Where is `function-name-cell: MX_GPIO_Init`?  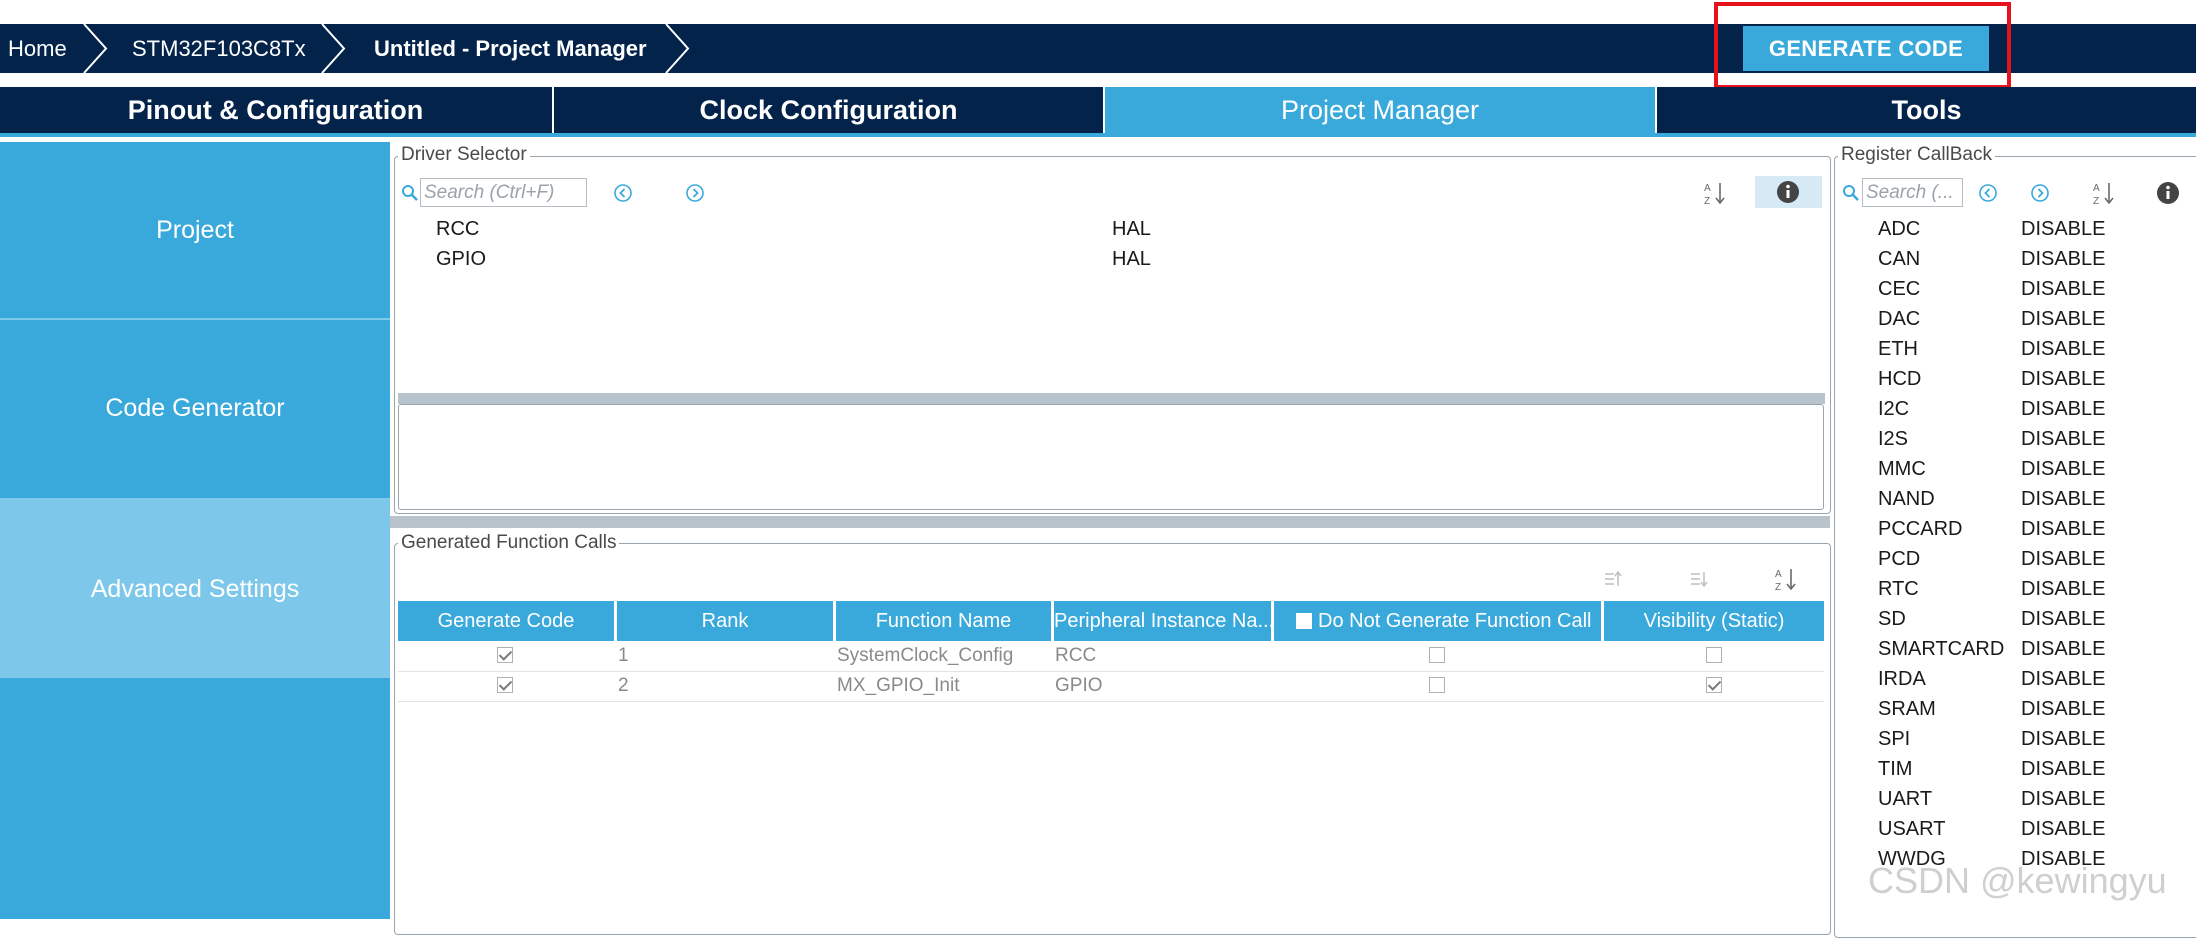 function-name-cell: MX_GPIO_Init is located at coordinates (898, 685).